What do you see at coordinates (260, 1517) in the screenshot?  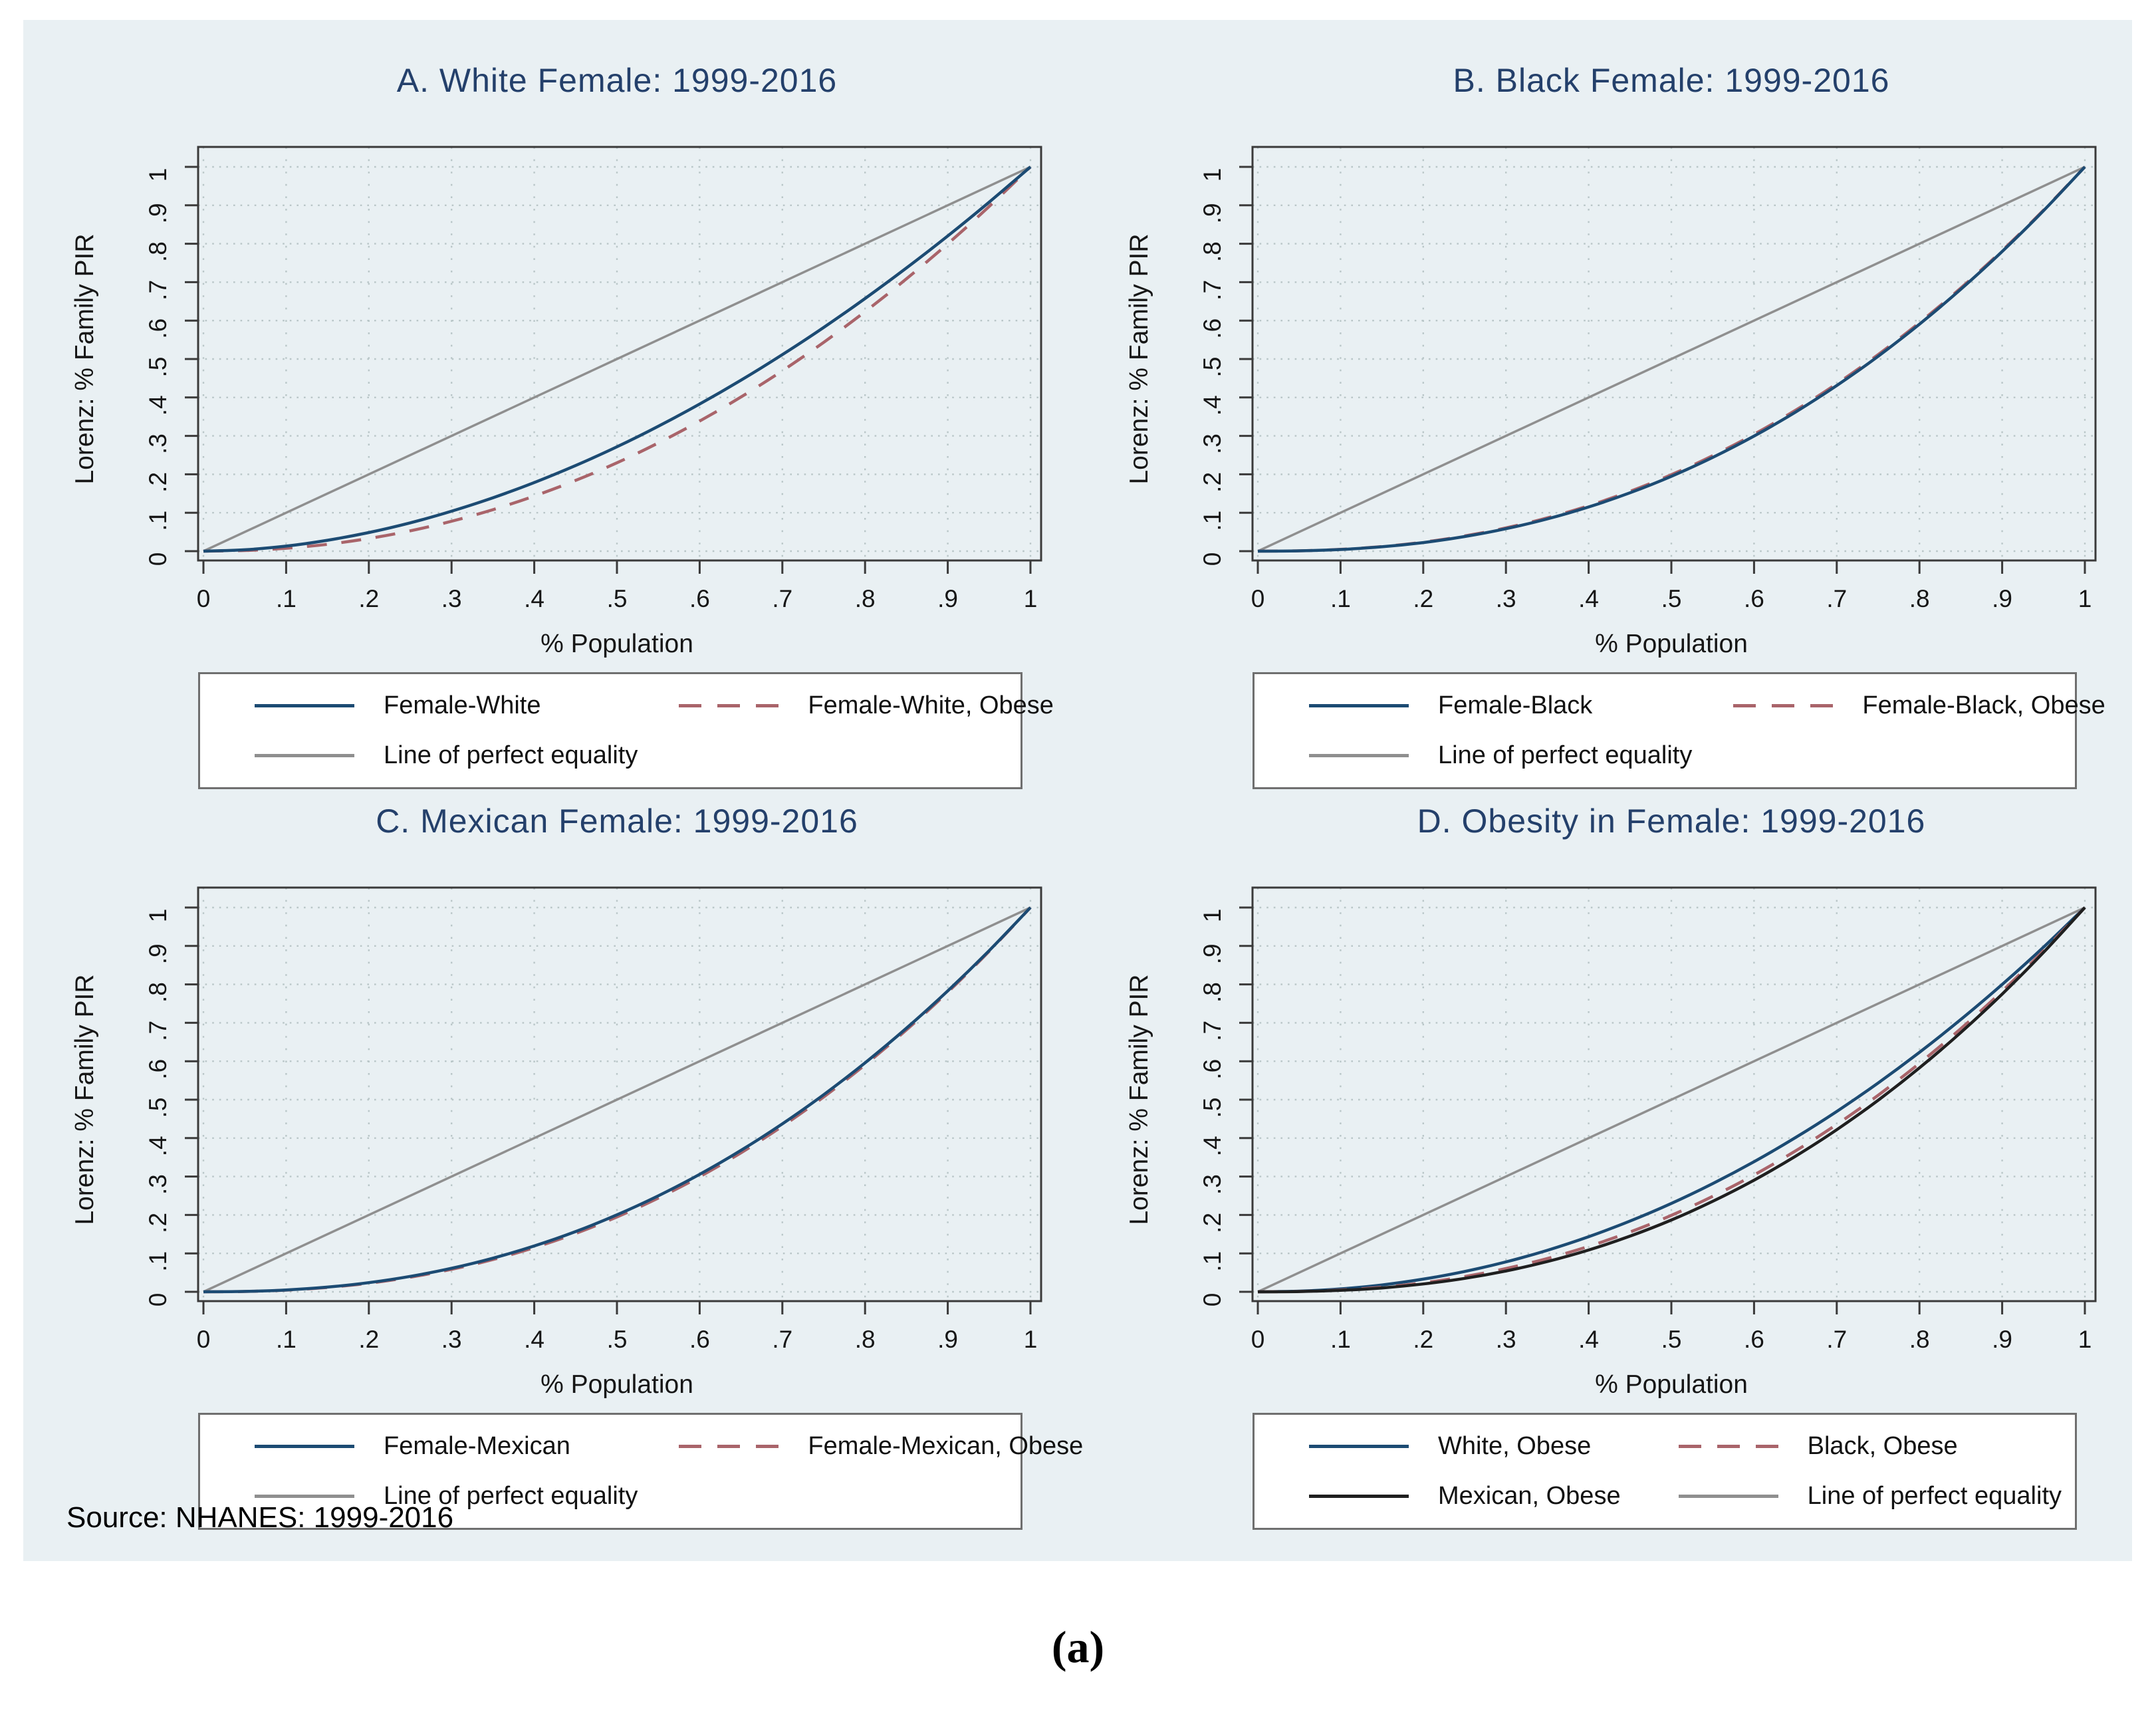 I see `source-note: Source: NHANES: 1999-2016` at bounding box center [260, 1517].